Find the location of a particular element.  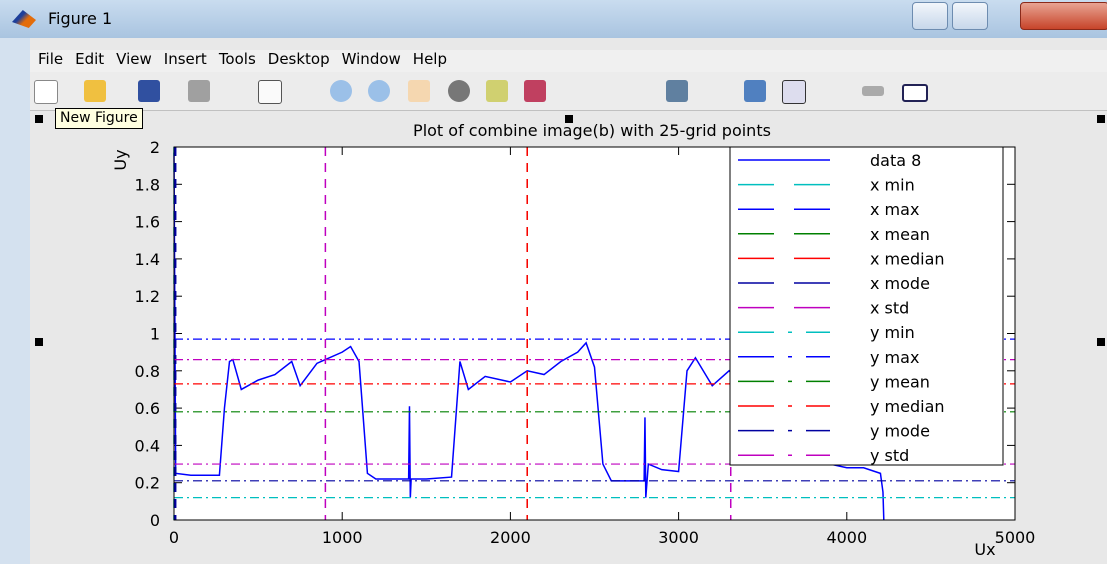

legend-label: x mode is located at coordinates (900, 283).